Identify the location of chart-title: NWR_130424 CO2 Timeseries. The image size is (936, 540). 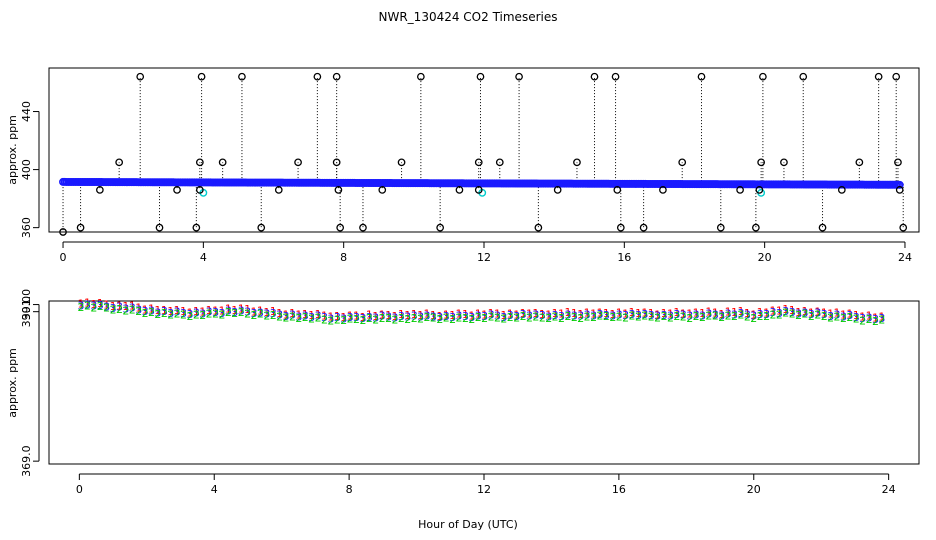
(468, 17).